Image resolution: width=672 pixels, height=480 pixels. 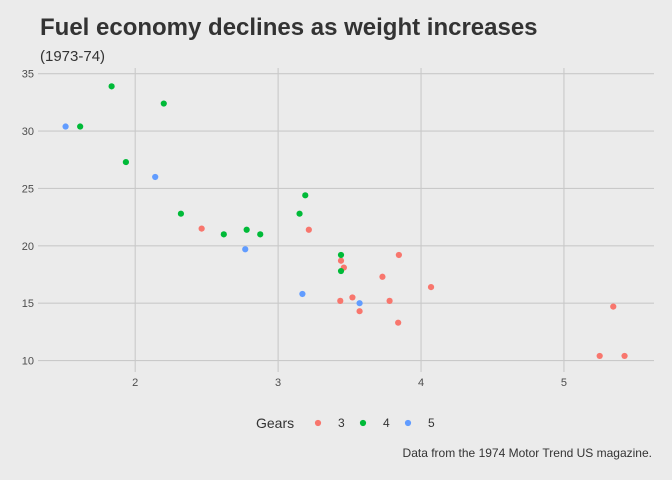 What do you see at coordinates (386, 423) in the screenshot?
I see `legend-label-gear-4: 4` at bounding box center [386, 423].